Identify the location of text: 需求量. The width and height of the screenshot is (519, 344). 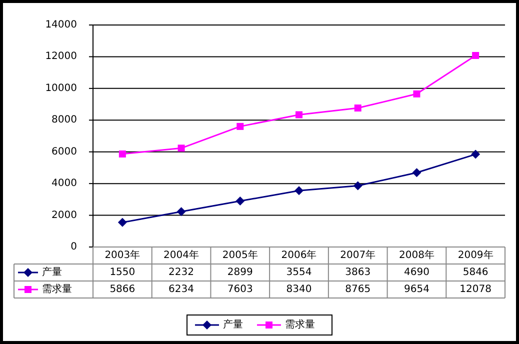
(300, 325).